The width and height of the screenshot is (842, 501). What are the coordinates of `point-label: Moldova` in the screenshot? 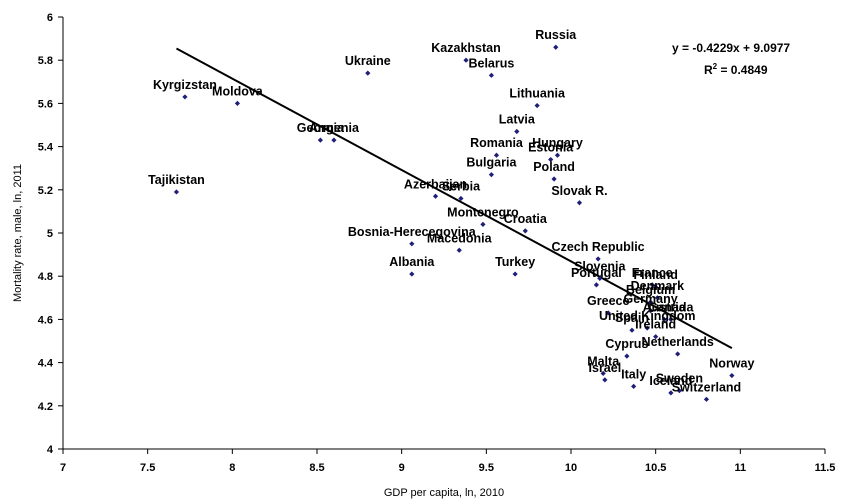 It's located at (238, 91).